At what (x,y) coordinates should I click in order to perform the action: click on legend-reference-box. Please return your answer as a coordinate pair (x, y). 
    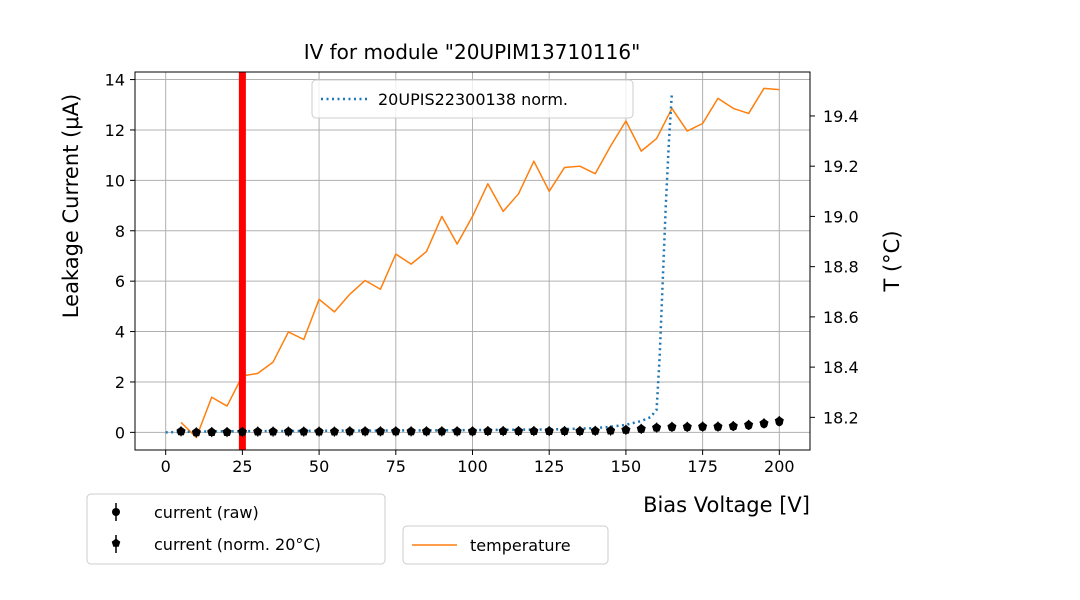
    Looking at the image, I should click on (472, 99).